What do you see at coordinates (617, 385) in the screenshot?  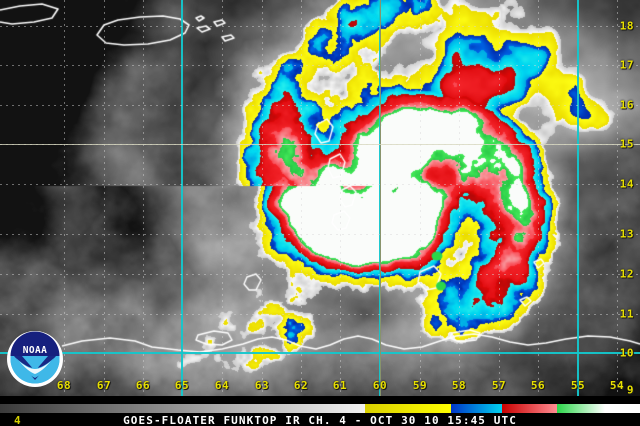 I see `longitude-label: 54` at bounding box center [617, 385].